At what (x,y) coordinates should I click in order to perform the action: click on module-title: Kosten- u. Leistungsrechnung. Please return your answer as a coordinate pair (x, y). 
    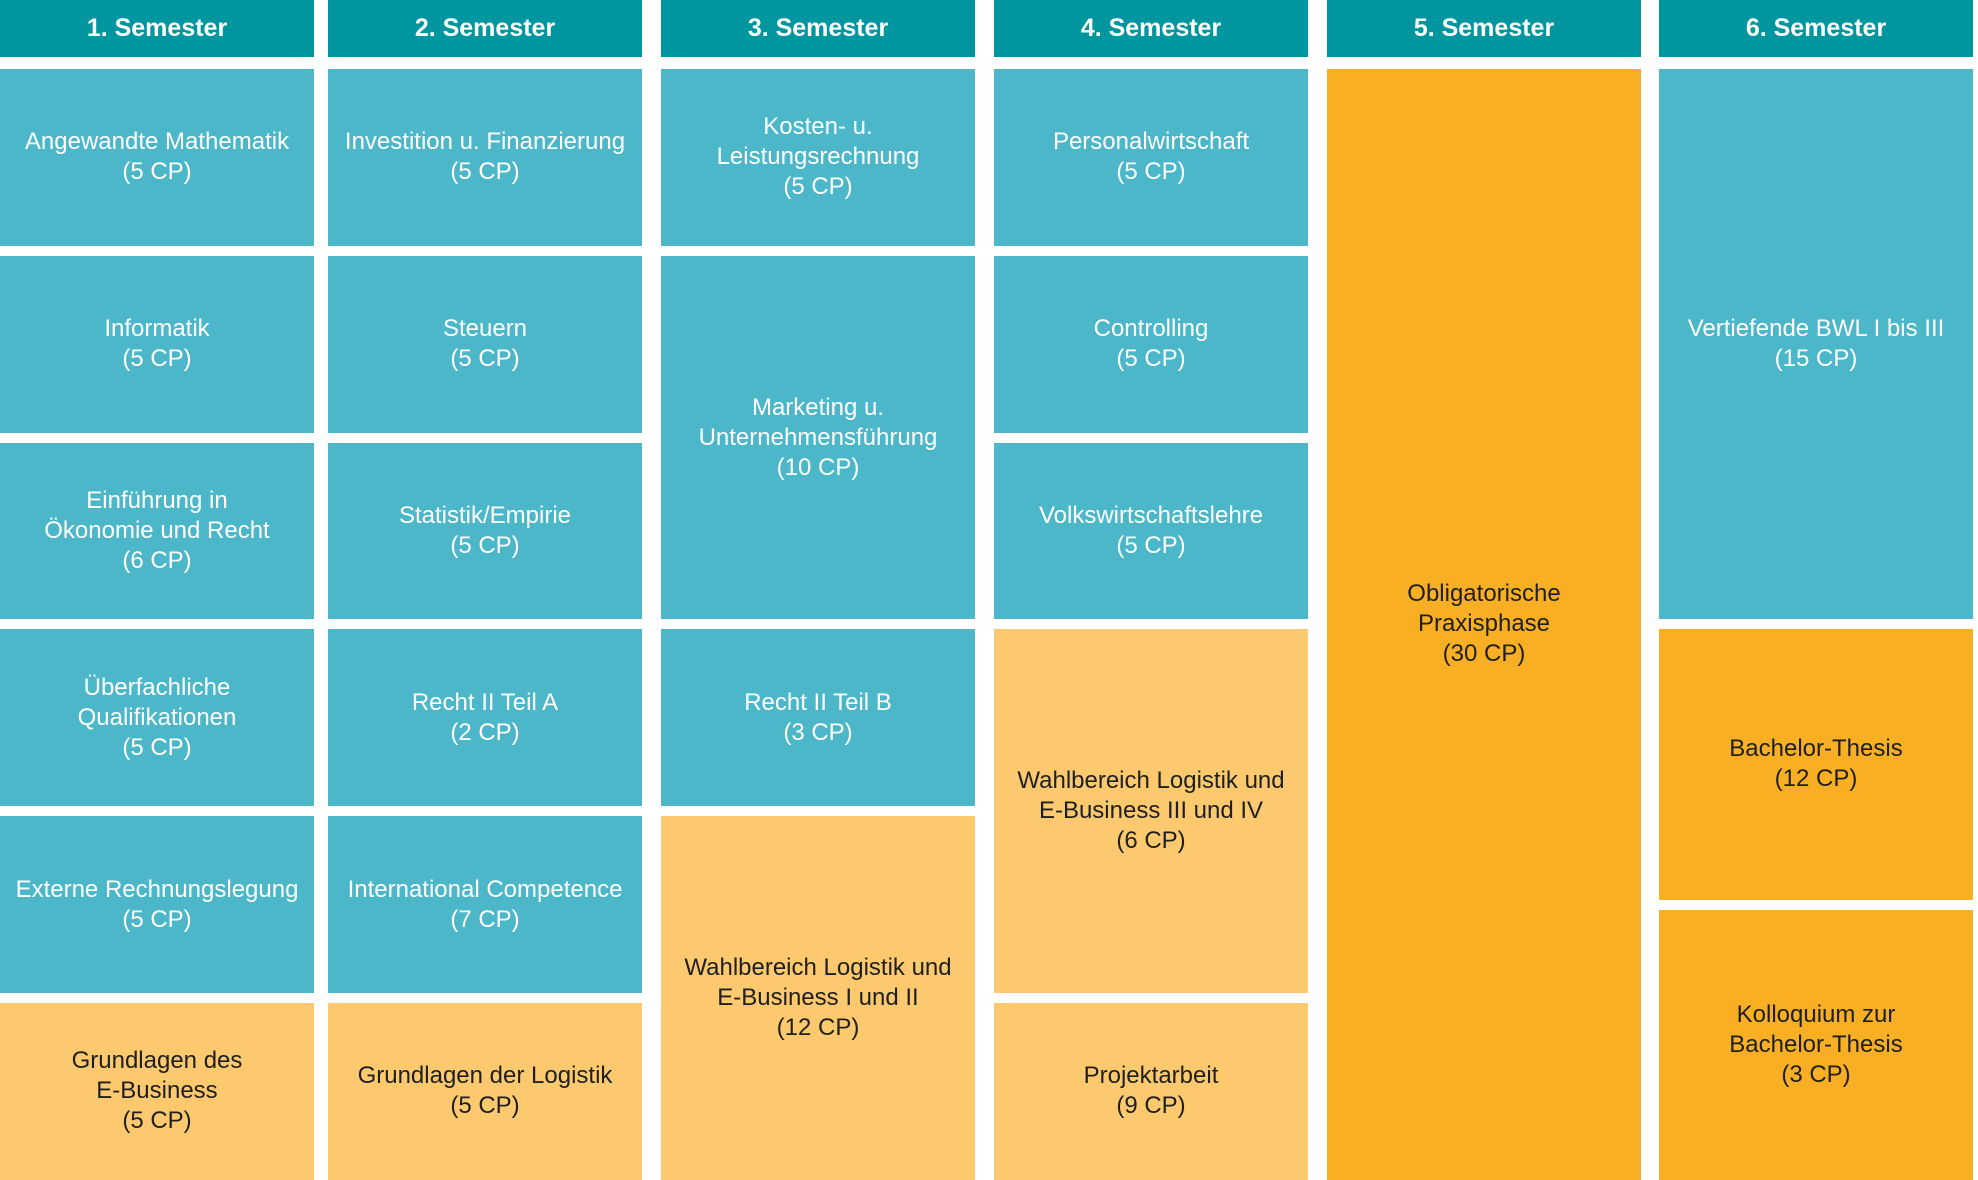
    Looking at the image, I should click on (818, 142).